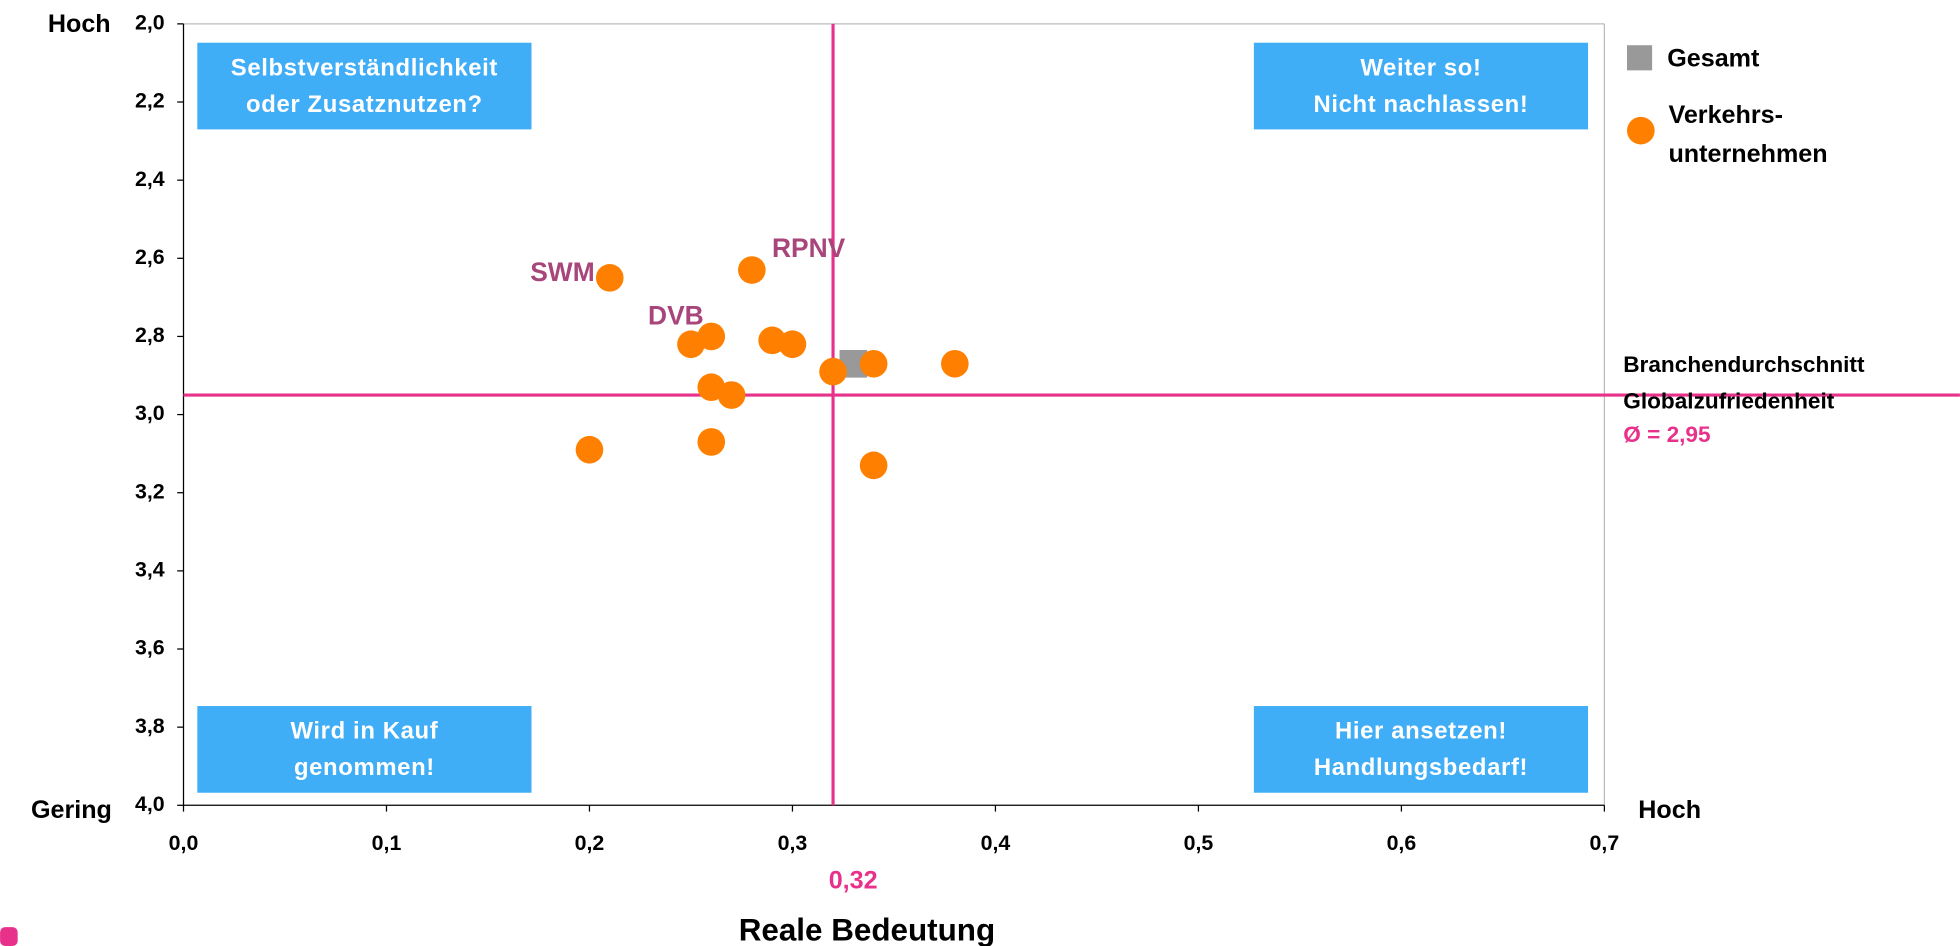  I want to click on quadrant-label-box: Wird in Kauf genommen!, so click(364, 749).